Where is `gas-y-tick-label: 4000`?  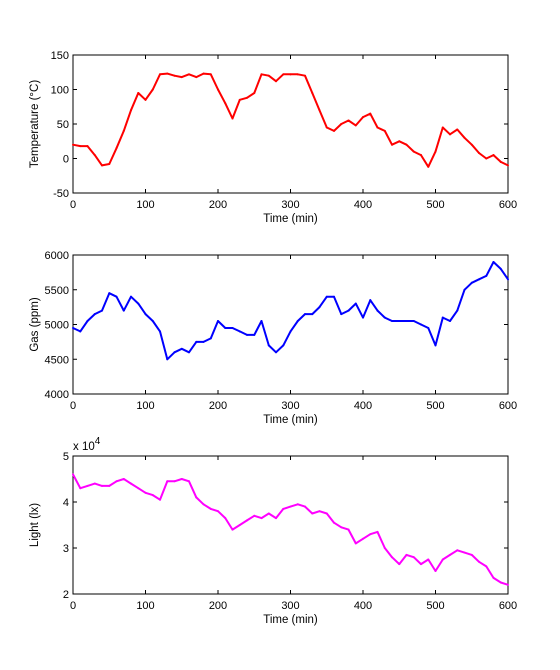
gas-y-tick-label: 4000 is located at coordinates (57, 395).